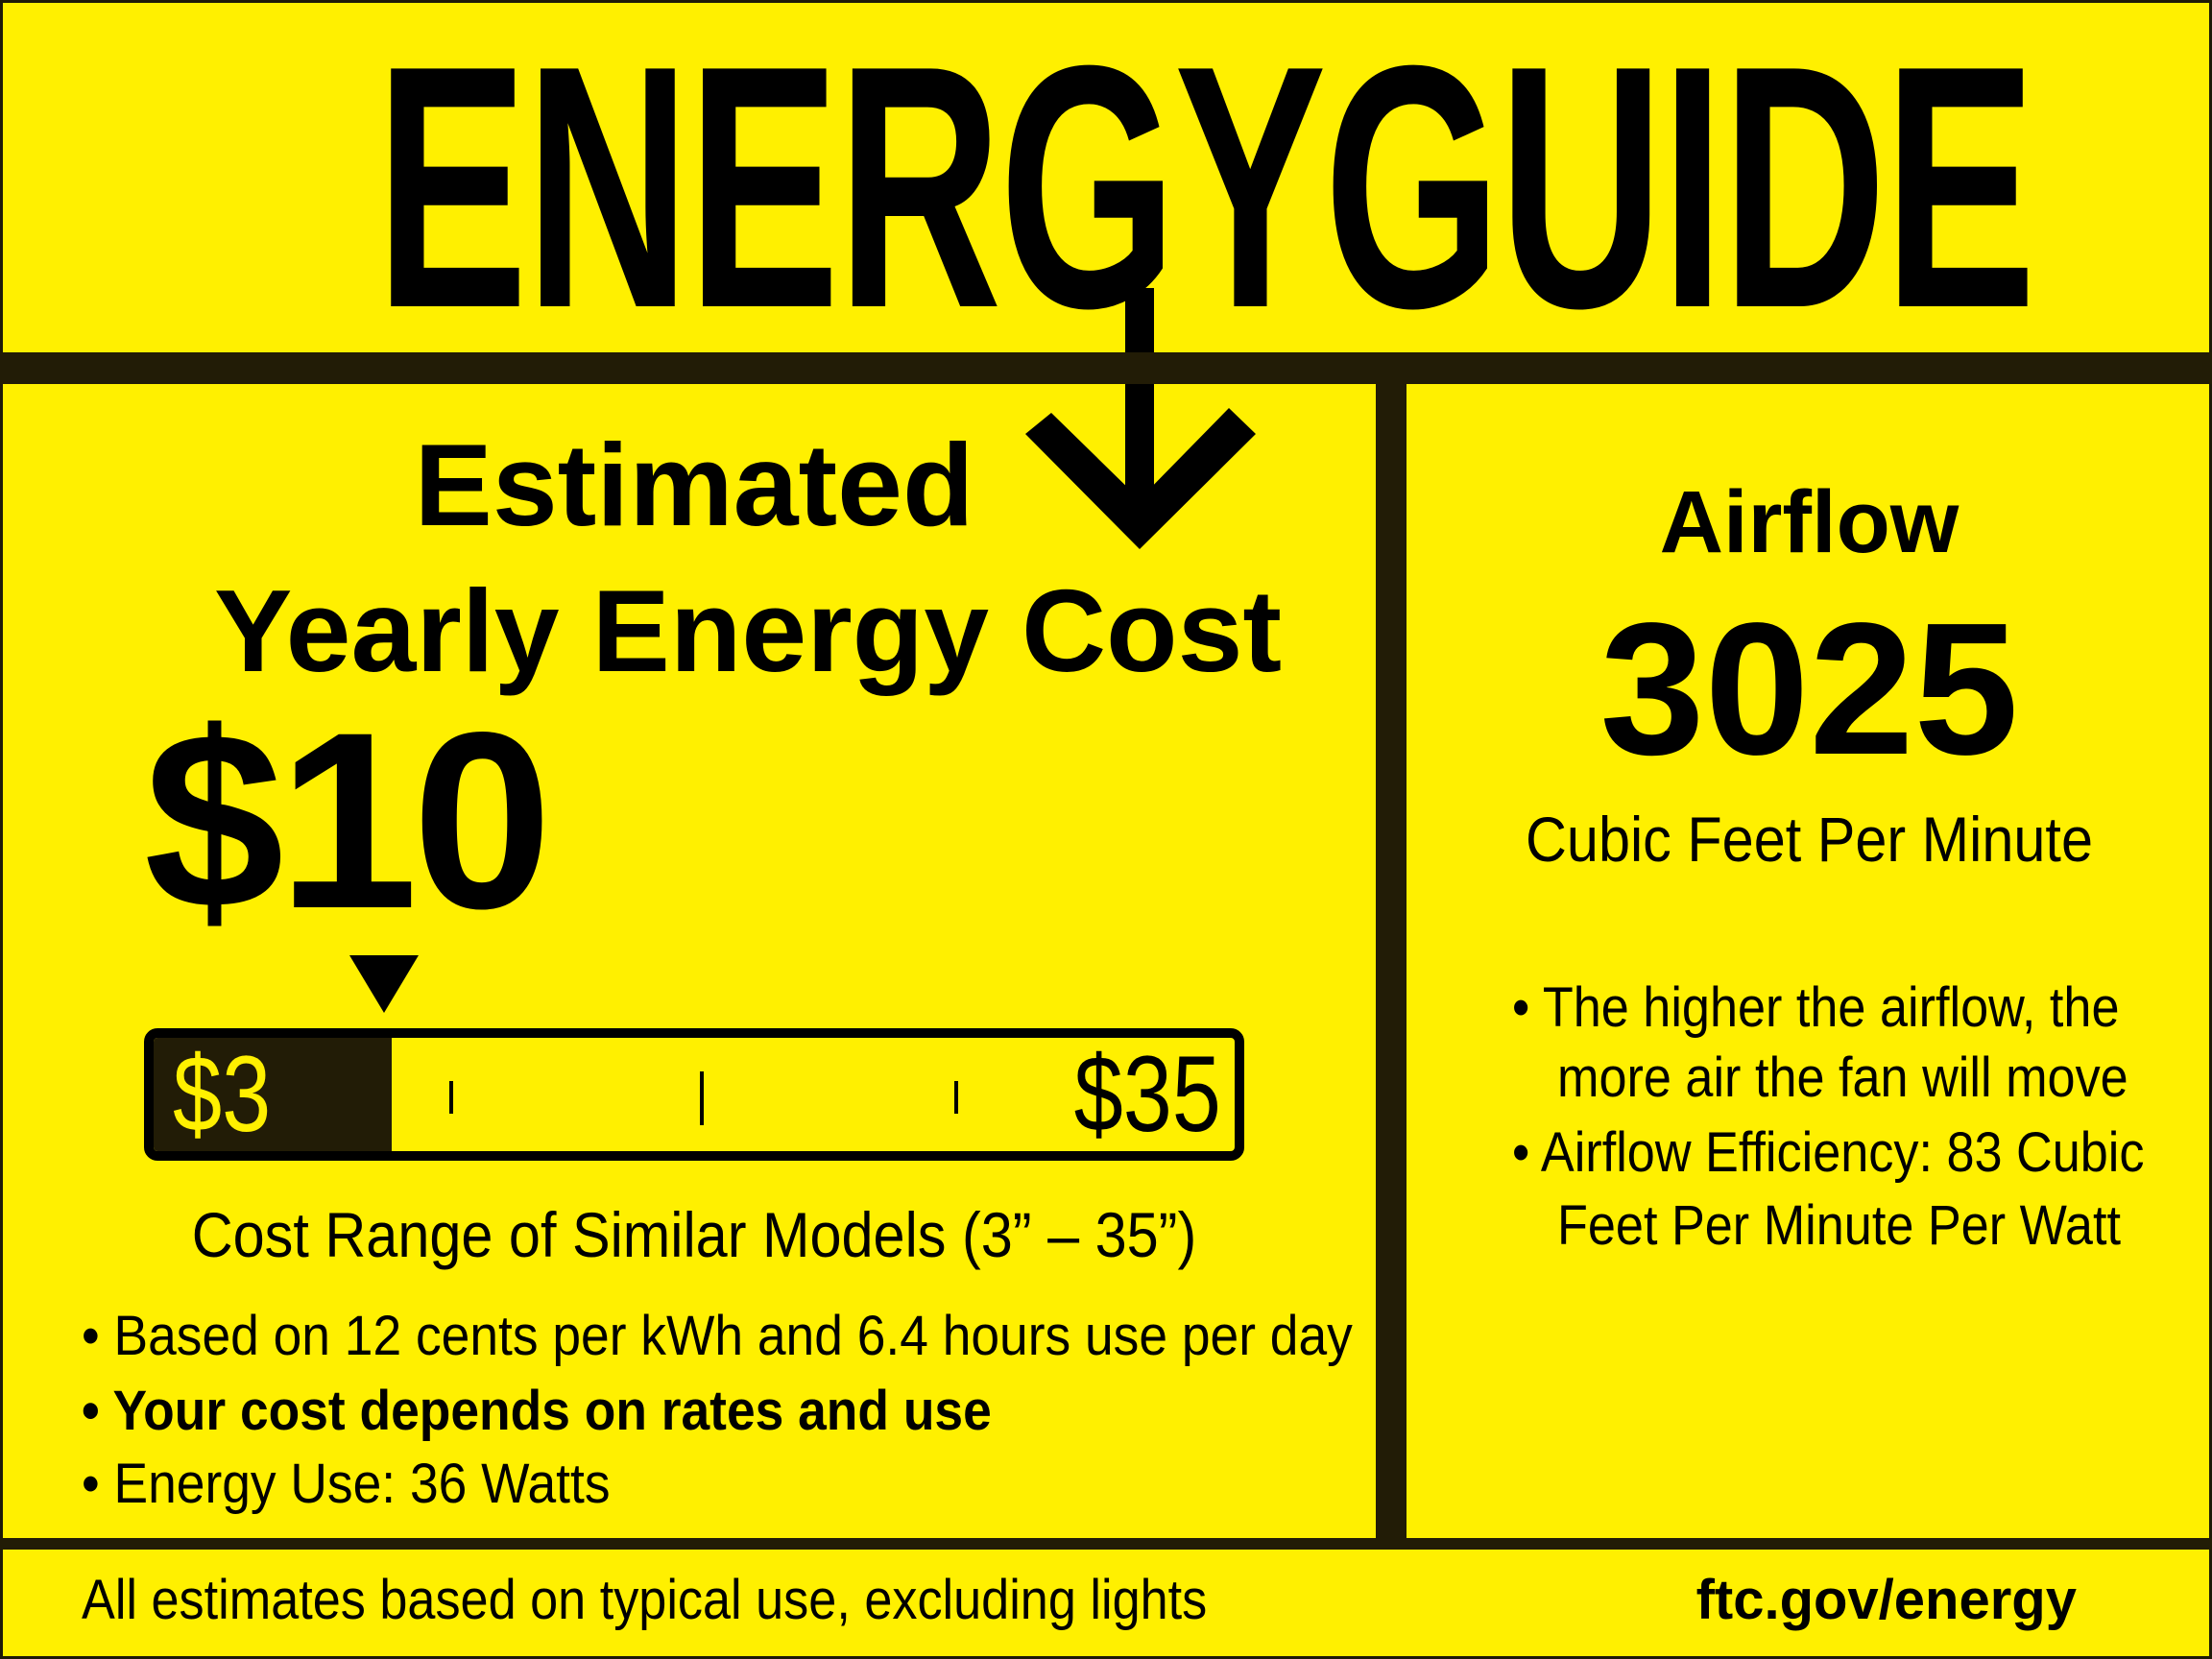 The width and height of the screenshot is (2212, 1659). What do you see at coordinates (348, 820) in the screenshot?
I see `yearly-cost-value: $10` at bounding box center [348, 820].